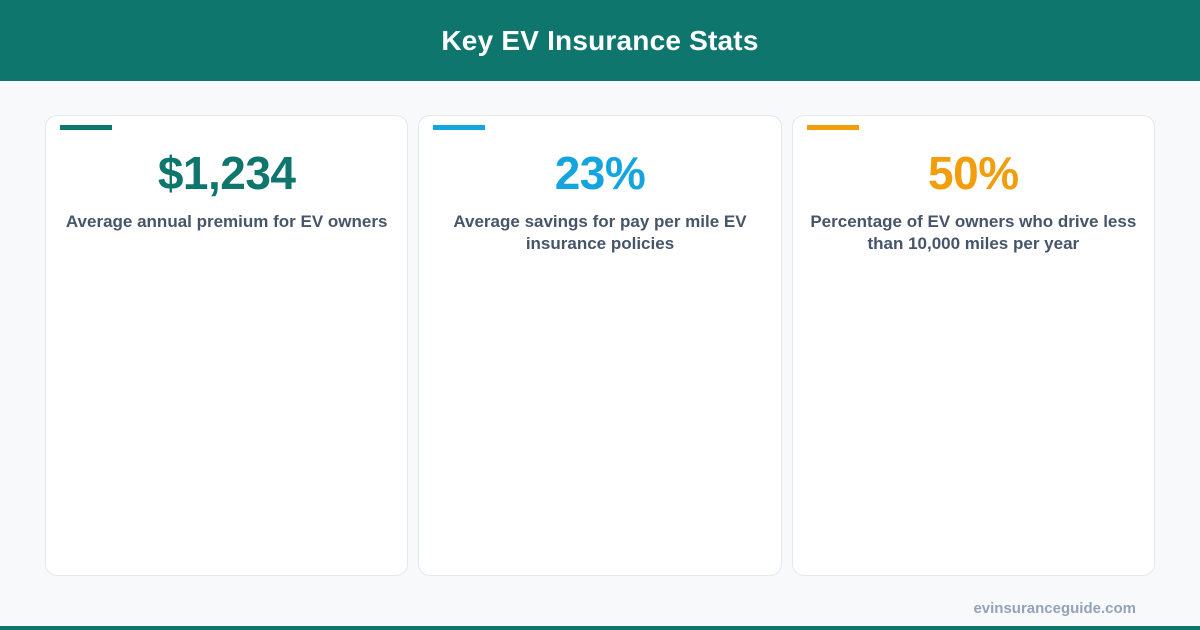  I want to click on stat-value: $1,234, so click(226, 173).